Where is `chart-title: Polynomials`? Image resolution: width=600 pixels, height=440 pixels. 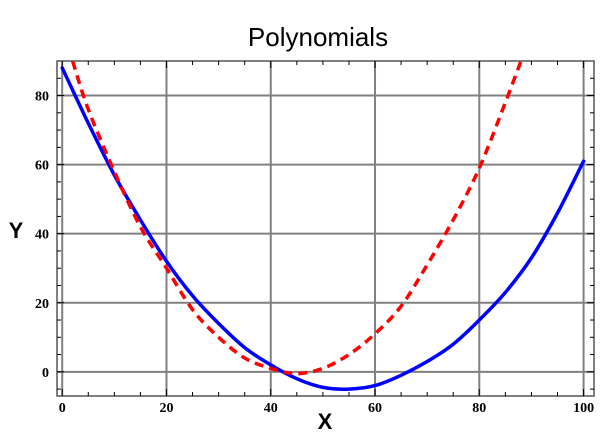 chart-title: Polynomials is located at coordinates (318, 37).